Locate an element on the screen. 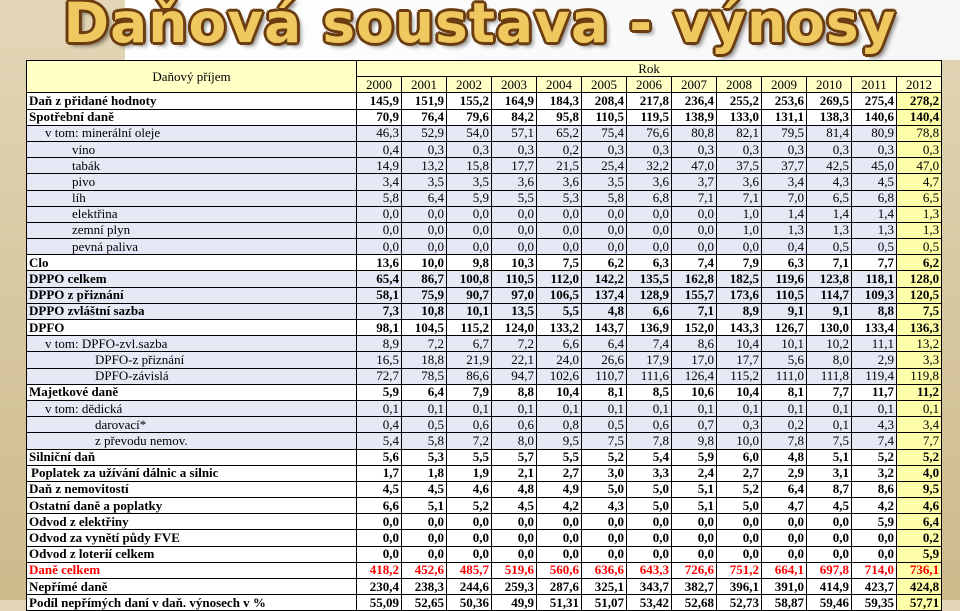 The width and height of the screenshot is (960, 611). table-cell: 133,2 is located at coordinates (559, 327).